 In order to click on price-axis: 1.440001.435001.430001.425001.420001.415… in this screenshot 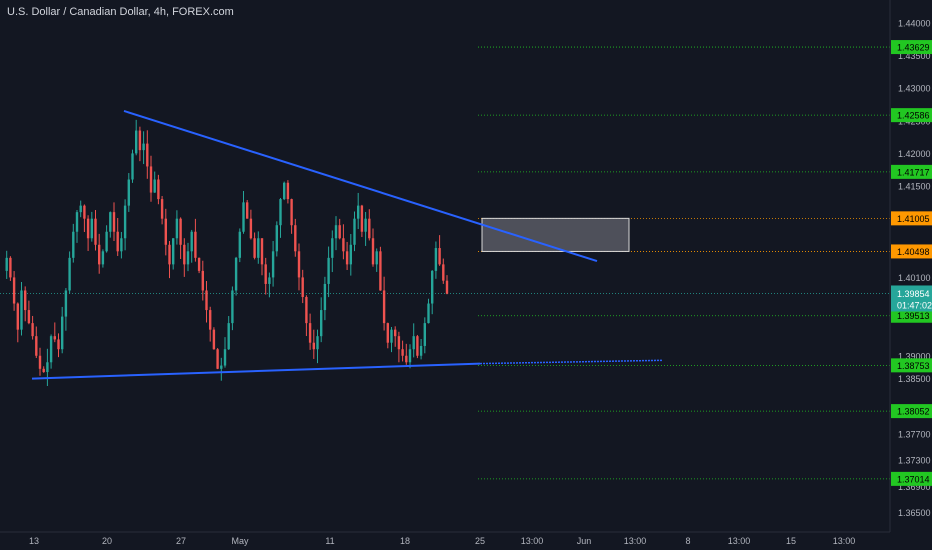, I will do `click(910, 266)`.